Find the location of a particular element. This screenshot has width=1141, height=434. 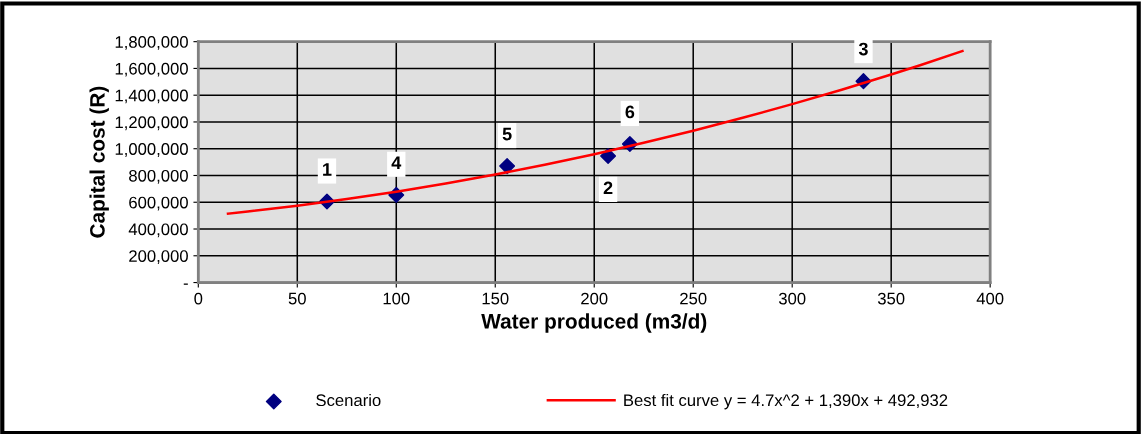

x-tick-label: 150 is located at coordinates (495, 298).